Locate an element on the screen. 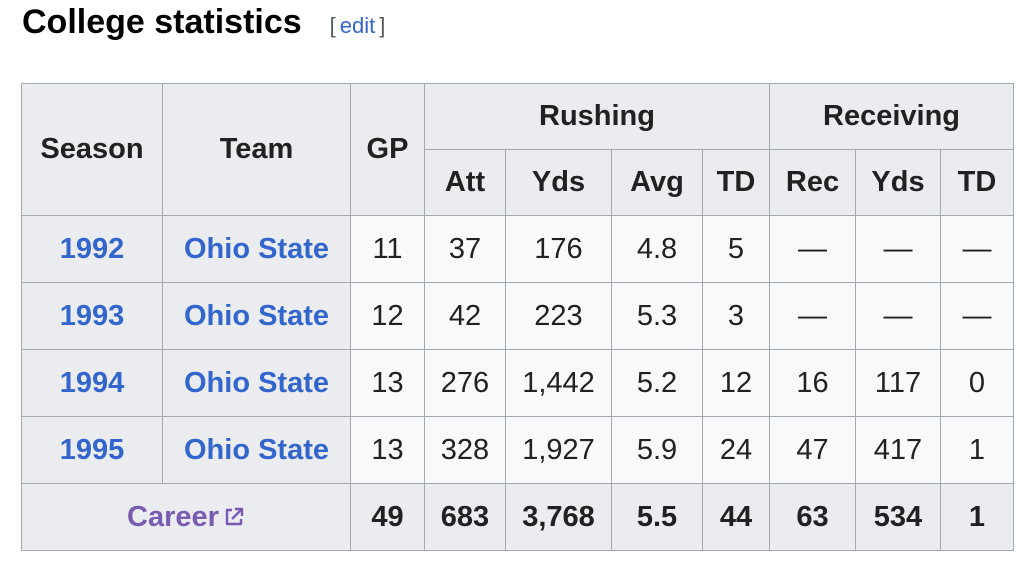 The height and width of the screenshot is (570, 1032). rec-td-cell: 1 is located at coordinates (977, 450).